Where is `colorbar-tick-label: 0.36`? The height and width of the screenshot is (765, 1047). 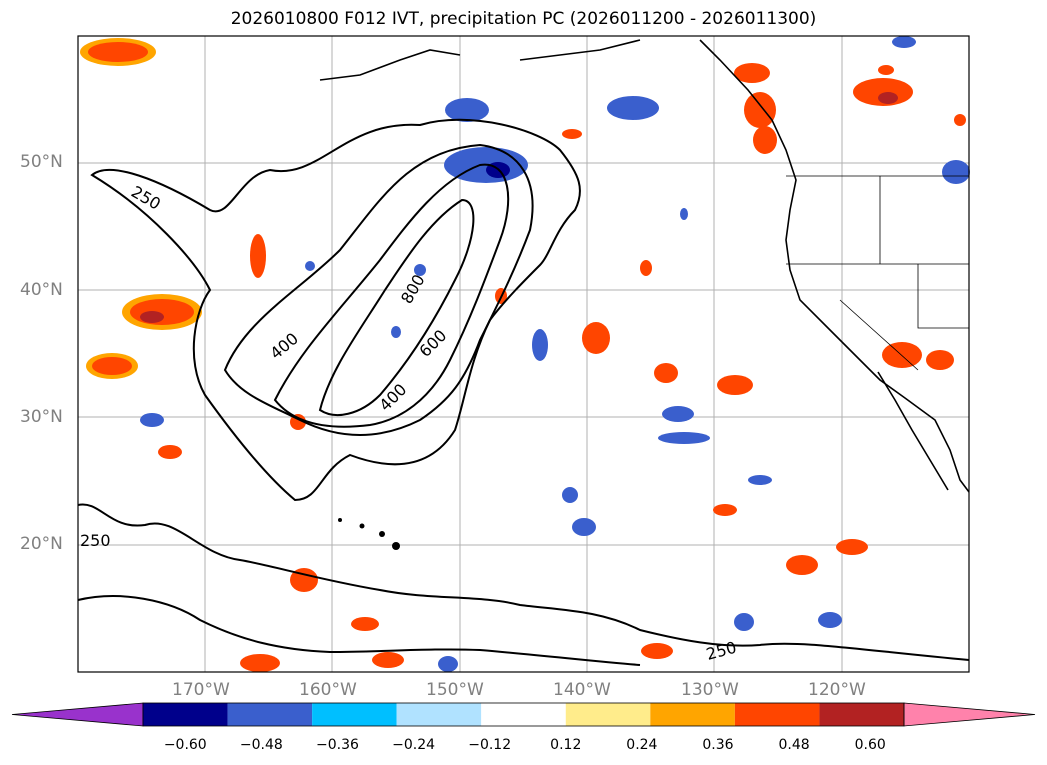
colorbar-tick-label: 0.36 is located at coordinates (718, 745).